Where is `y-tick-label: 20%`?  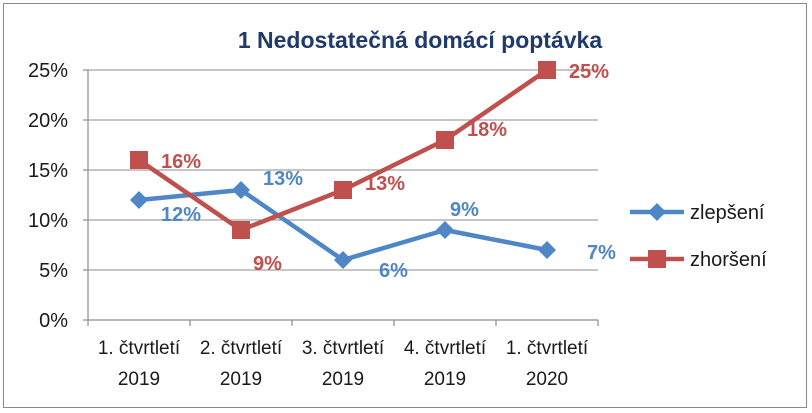
y-tick-label: 20% is located at coordinates (48, 121).